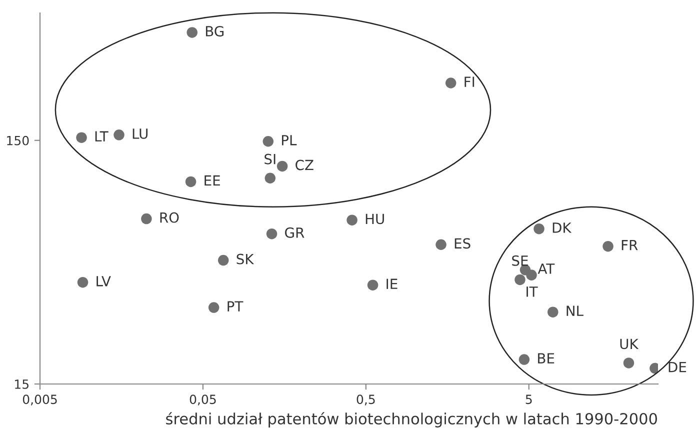  I want to click on y-tick-label: 15, so click(21, 384).